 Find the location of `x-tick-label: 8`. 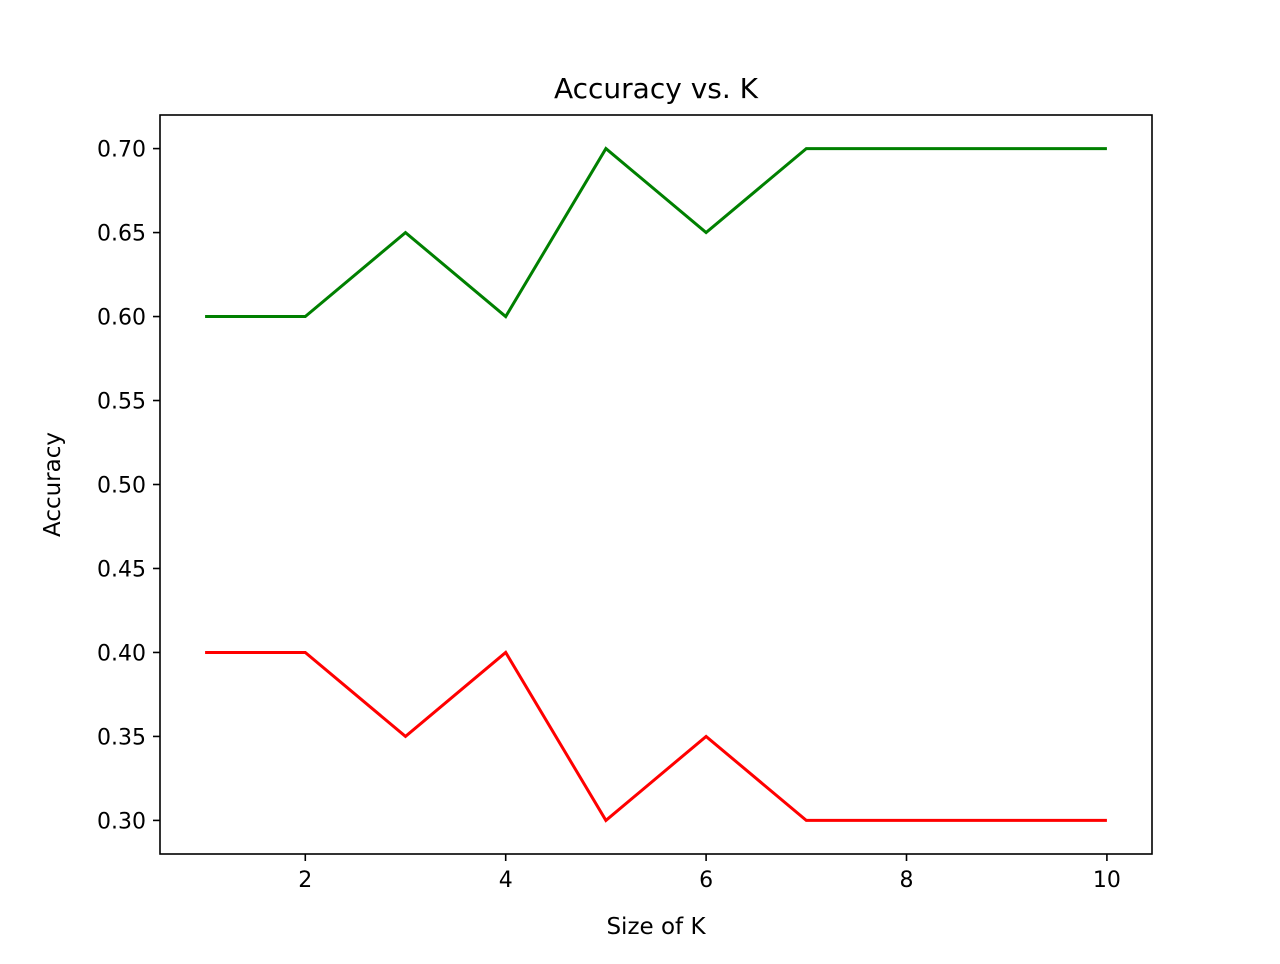

x-tick-label: 8 is located at coordinates (907, 880).